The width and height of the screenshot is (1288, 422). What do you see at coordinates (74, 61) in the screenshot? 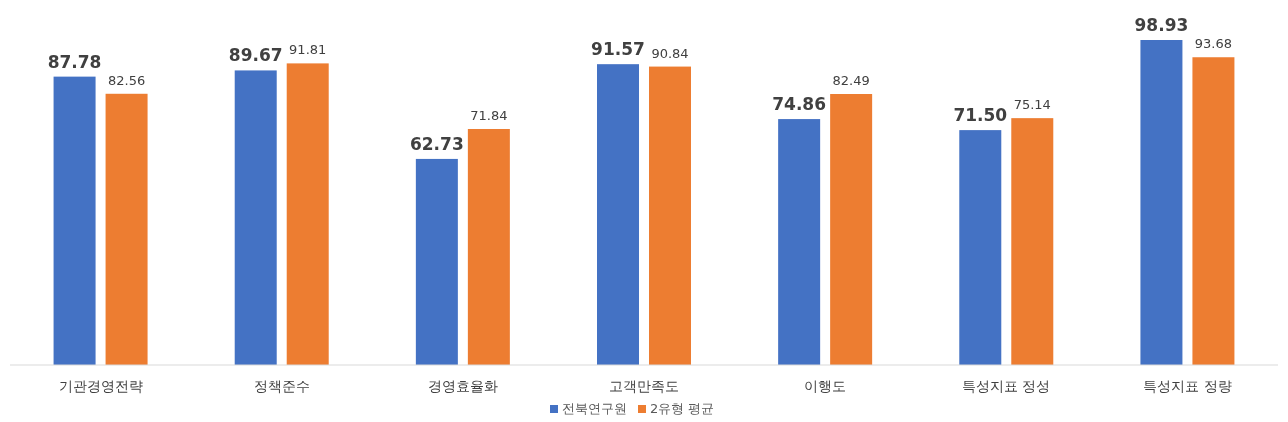
I see `data-label: 87.78` at bounding box center [74, 61].